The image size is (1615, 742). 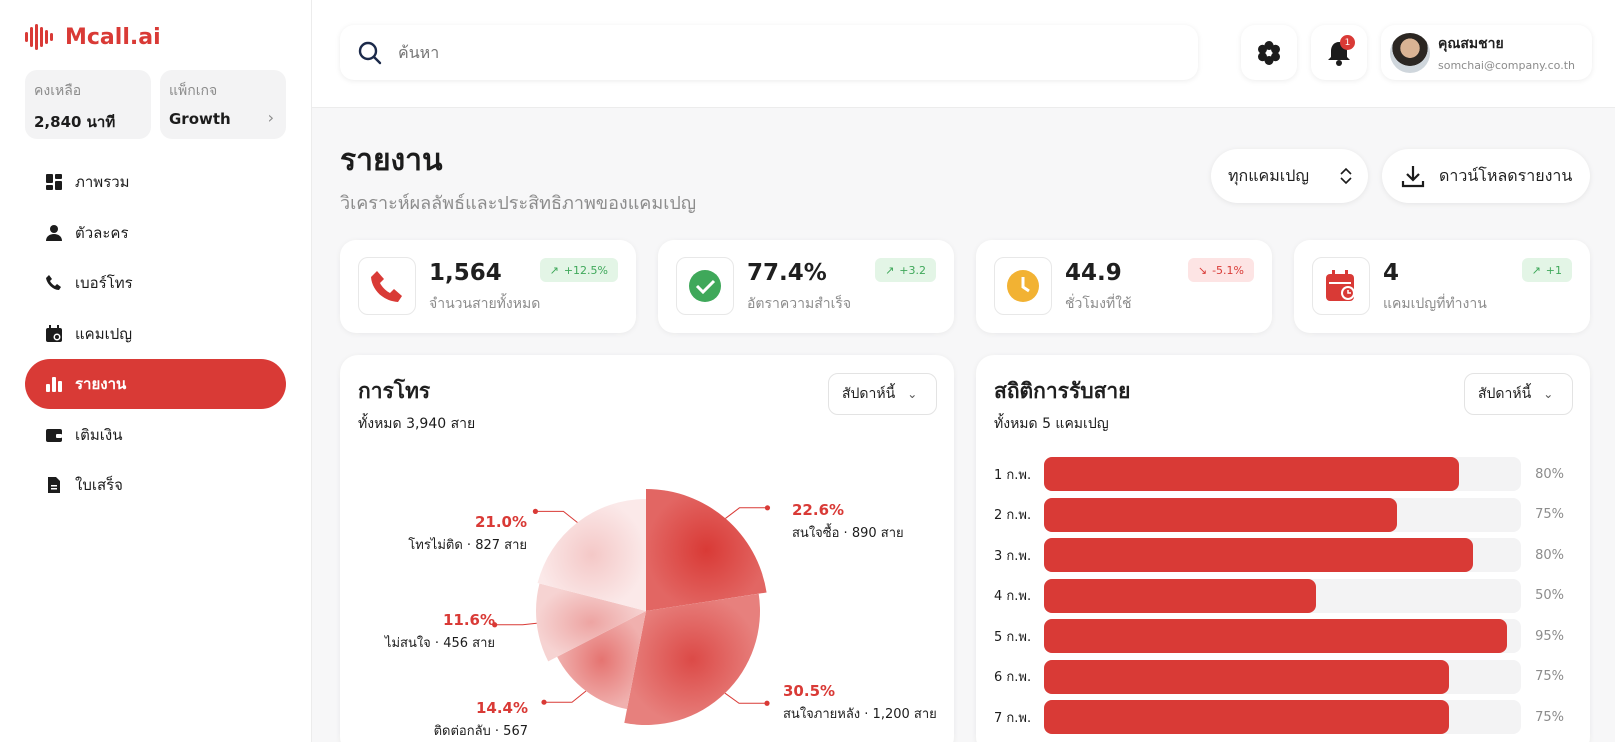 What do you see at coordinates (1486, 176) in the screenshot?
I see `download-report-button: ดาวน์โหลดรายงาน` at bounding box center [1486, 176].